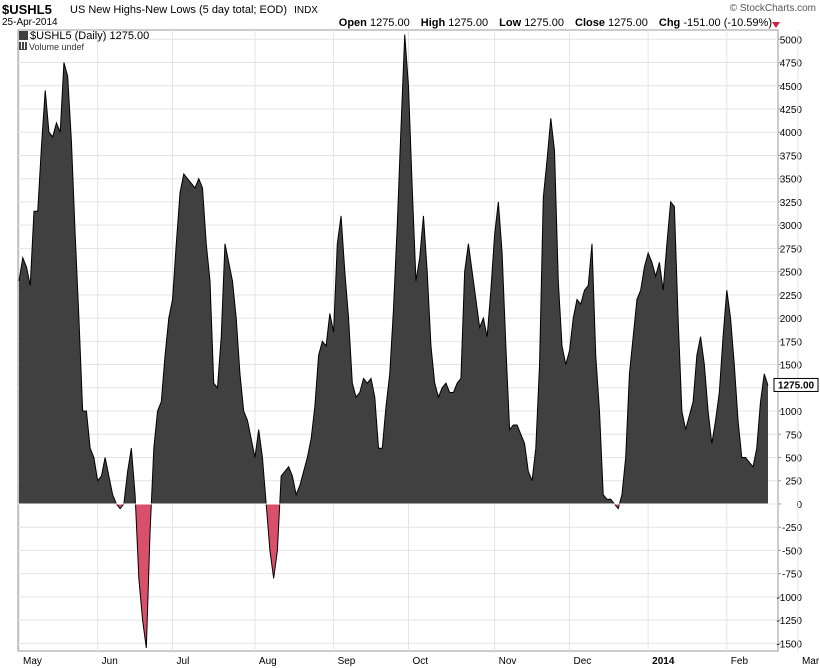  I want to click on down-arrow-icon, so click(776, 25).